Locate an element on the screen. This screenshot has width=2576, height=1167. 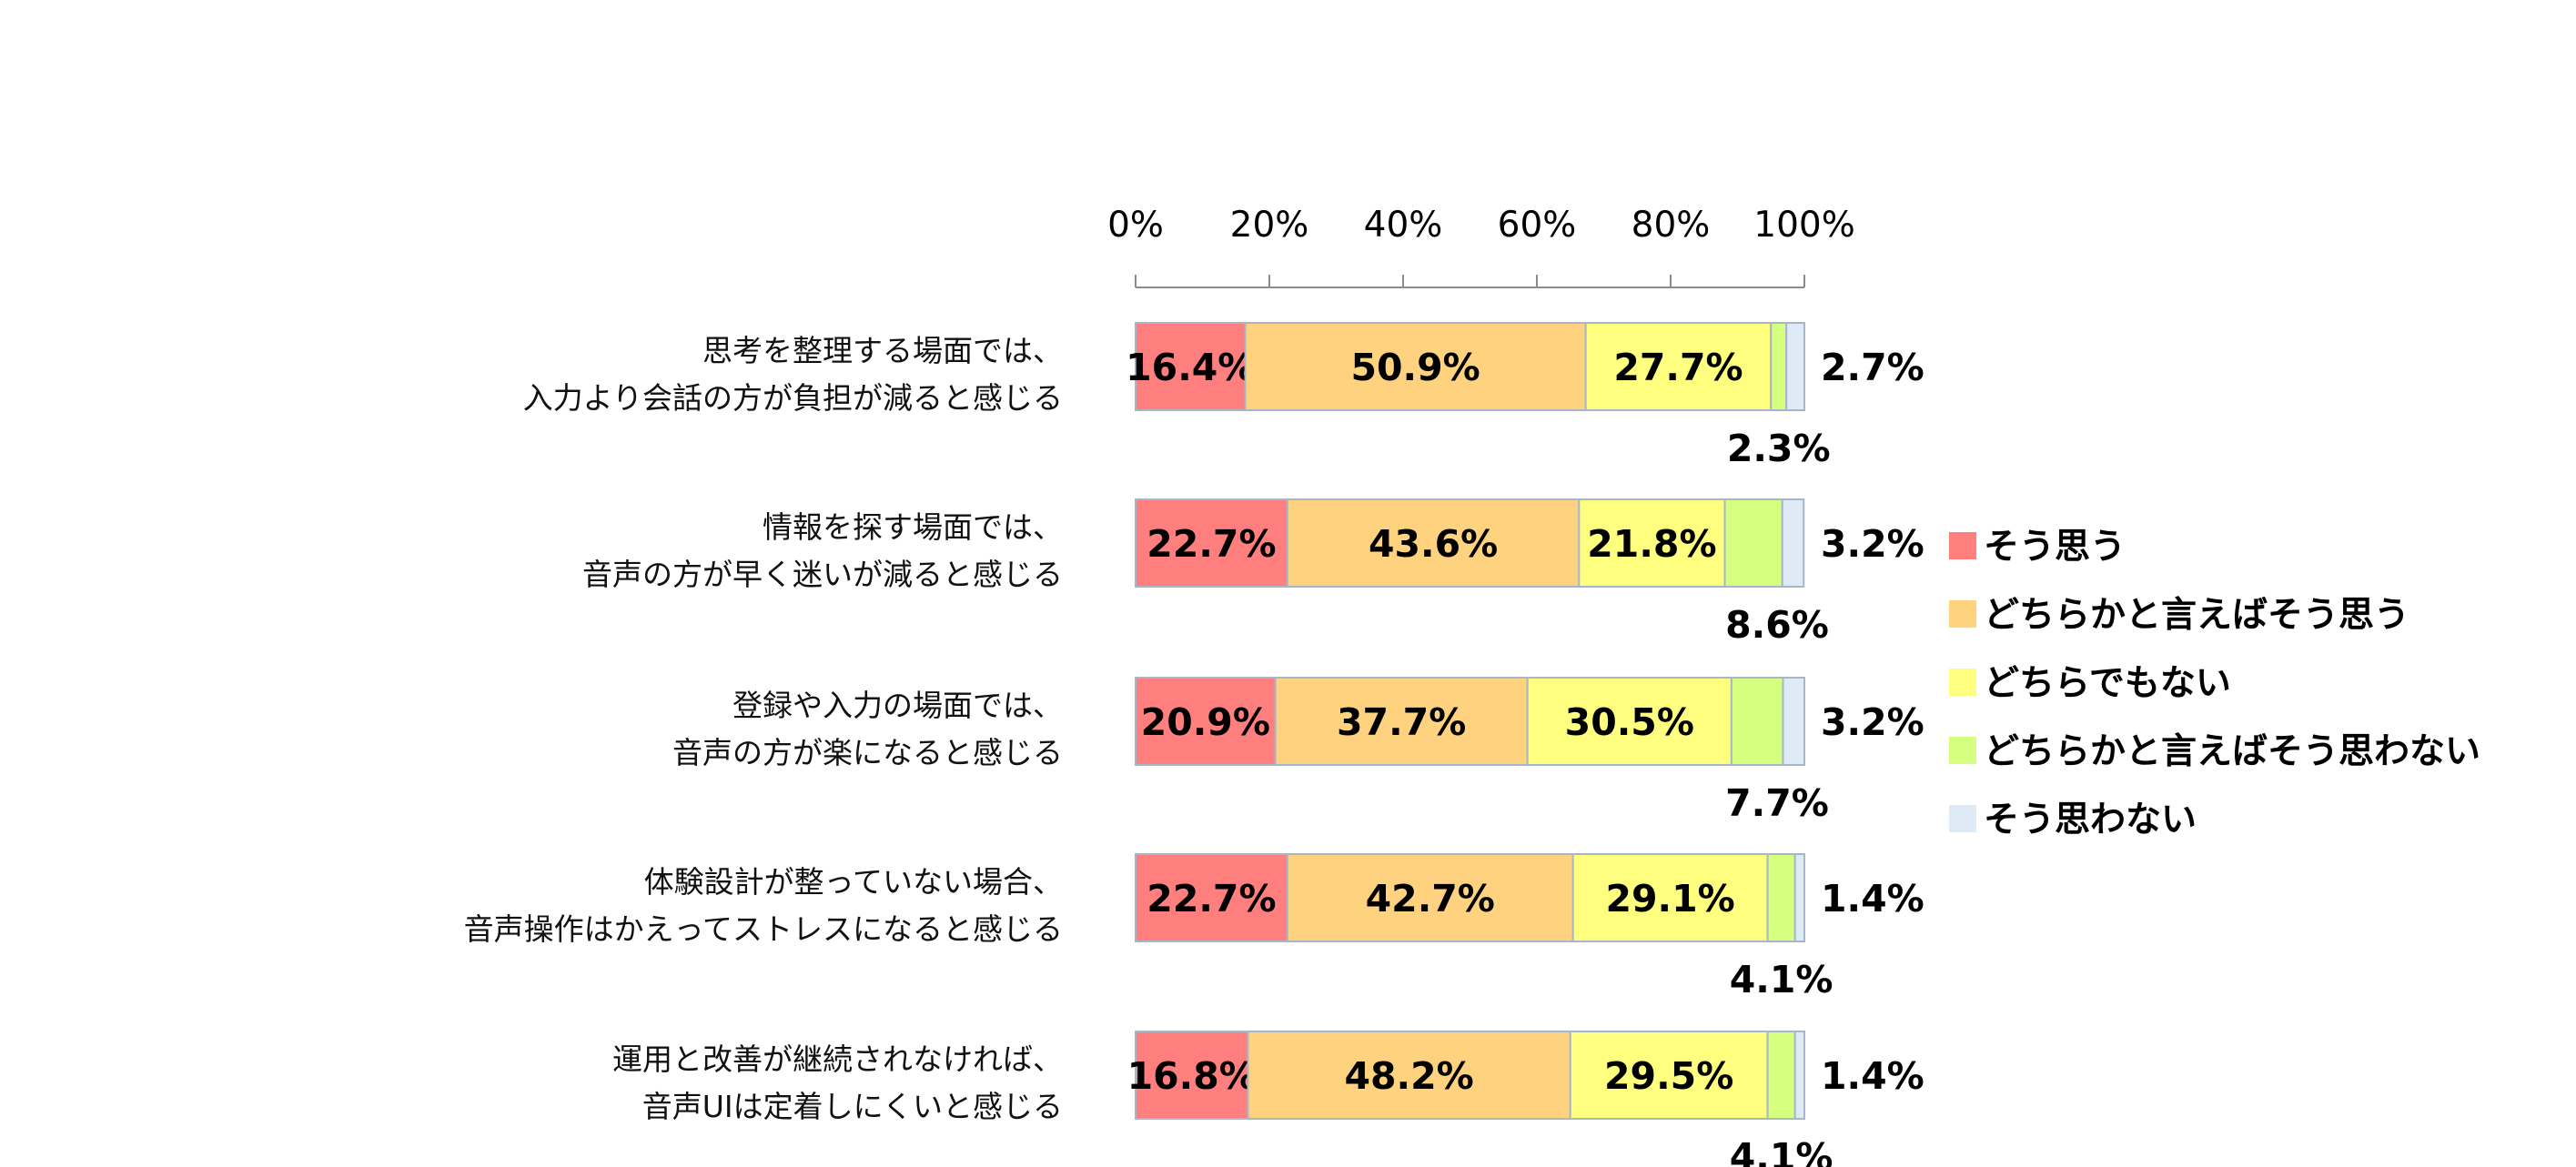
category-label: 音声UIは定着しにくいと感じる is located at coordinates (853, 1106).